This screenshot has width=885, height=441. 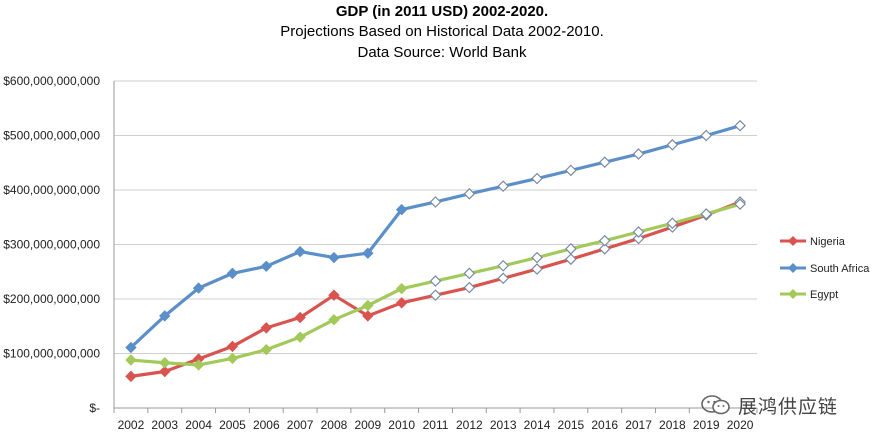 I want to click on y-tick-label: $-, so click(x=94, y=408).